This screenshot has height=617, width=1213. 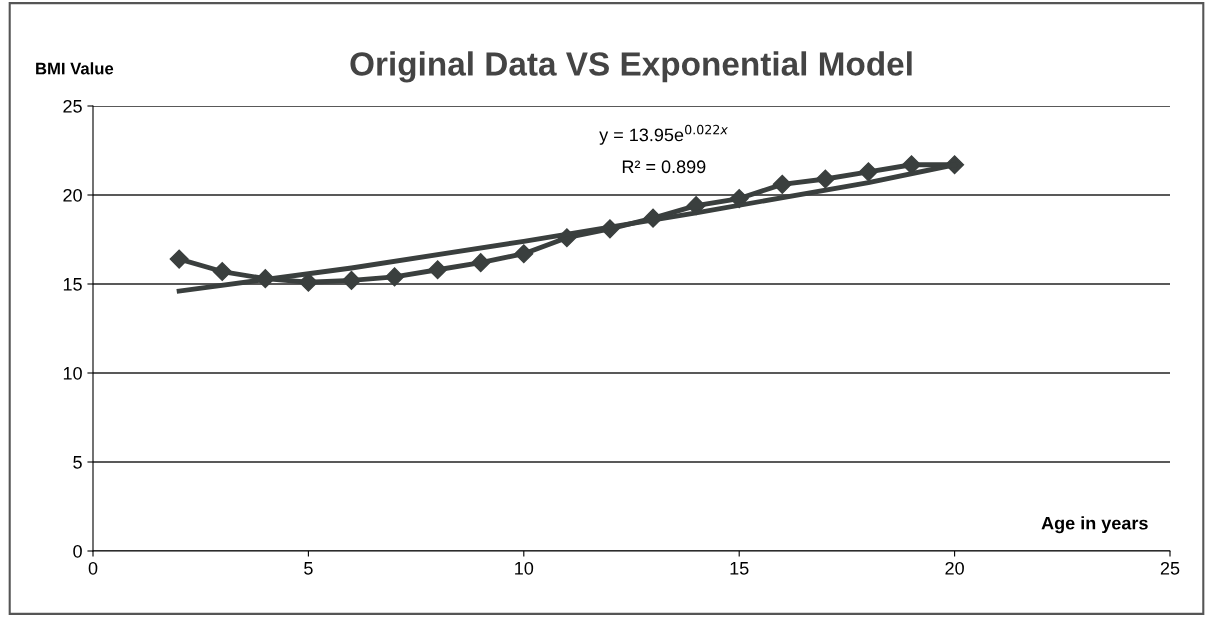 I want to click on chart-title: Original Data VS Exponential Model, so click(x=631, y=67).